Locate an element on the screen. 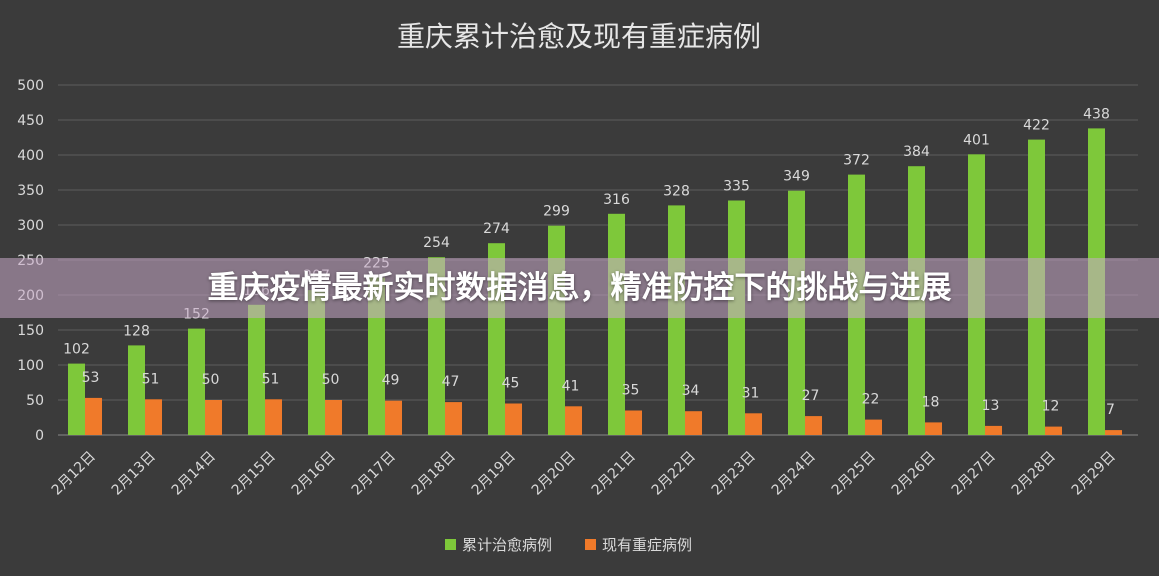 The image size is (1159, 576). bar-现有重症病例-2月22日 is located at coordinates (693, 423).